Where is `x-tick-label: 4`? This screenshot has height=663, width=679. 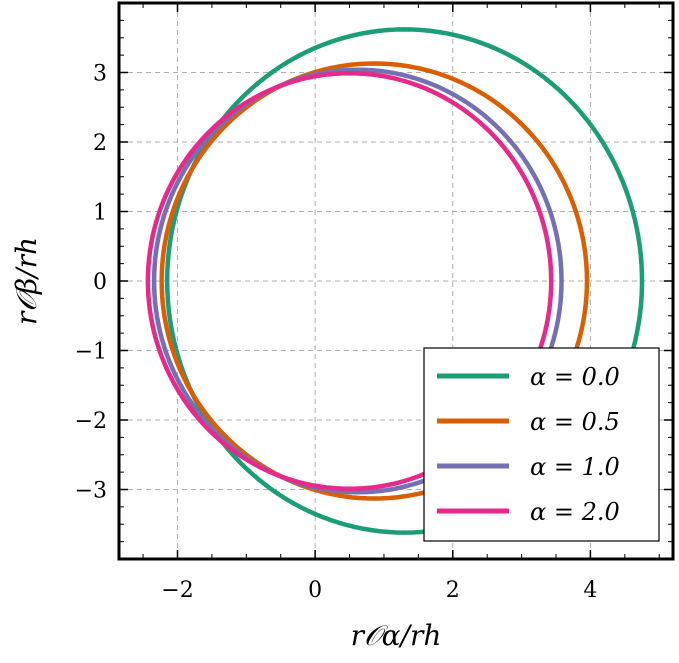 x-tick-label: 4 is located at coordinates (590, 590).